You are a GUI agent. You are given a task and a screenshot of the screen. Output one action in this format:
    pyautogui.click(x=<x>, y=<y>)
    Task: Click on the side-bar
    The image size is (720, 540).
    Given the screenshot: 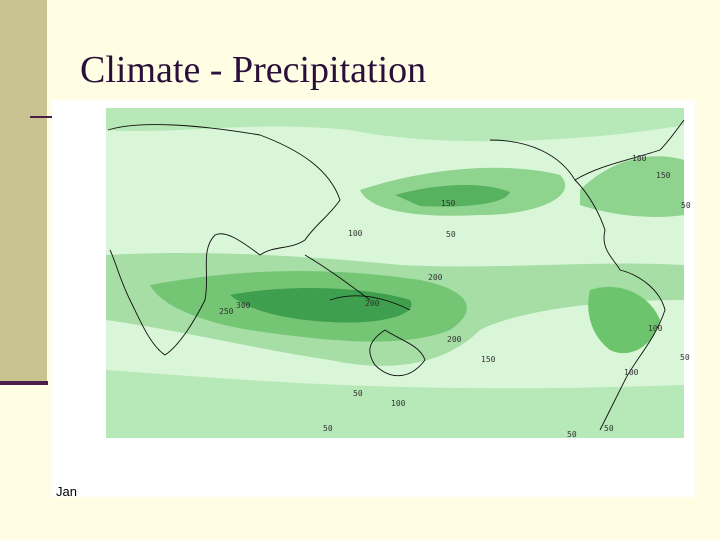 What is the action you would take?
    pyautogui.click(x=23, y=192)
    